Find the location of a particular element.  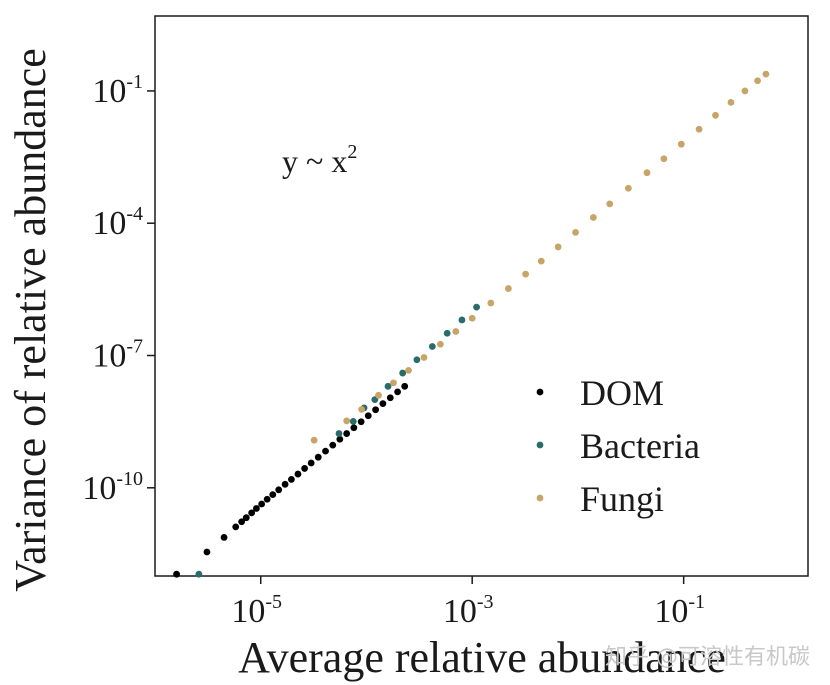

x-tick-label: 10⁻¹ is located at coordinates (679, 610).